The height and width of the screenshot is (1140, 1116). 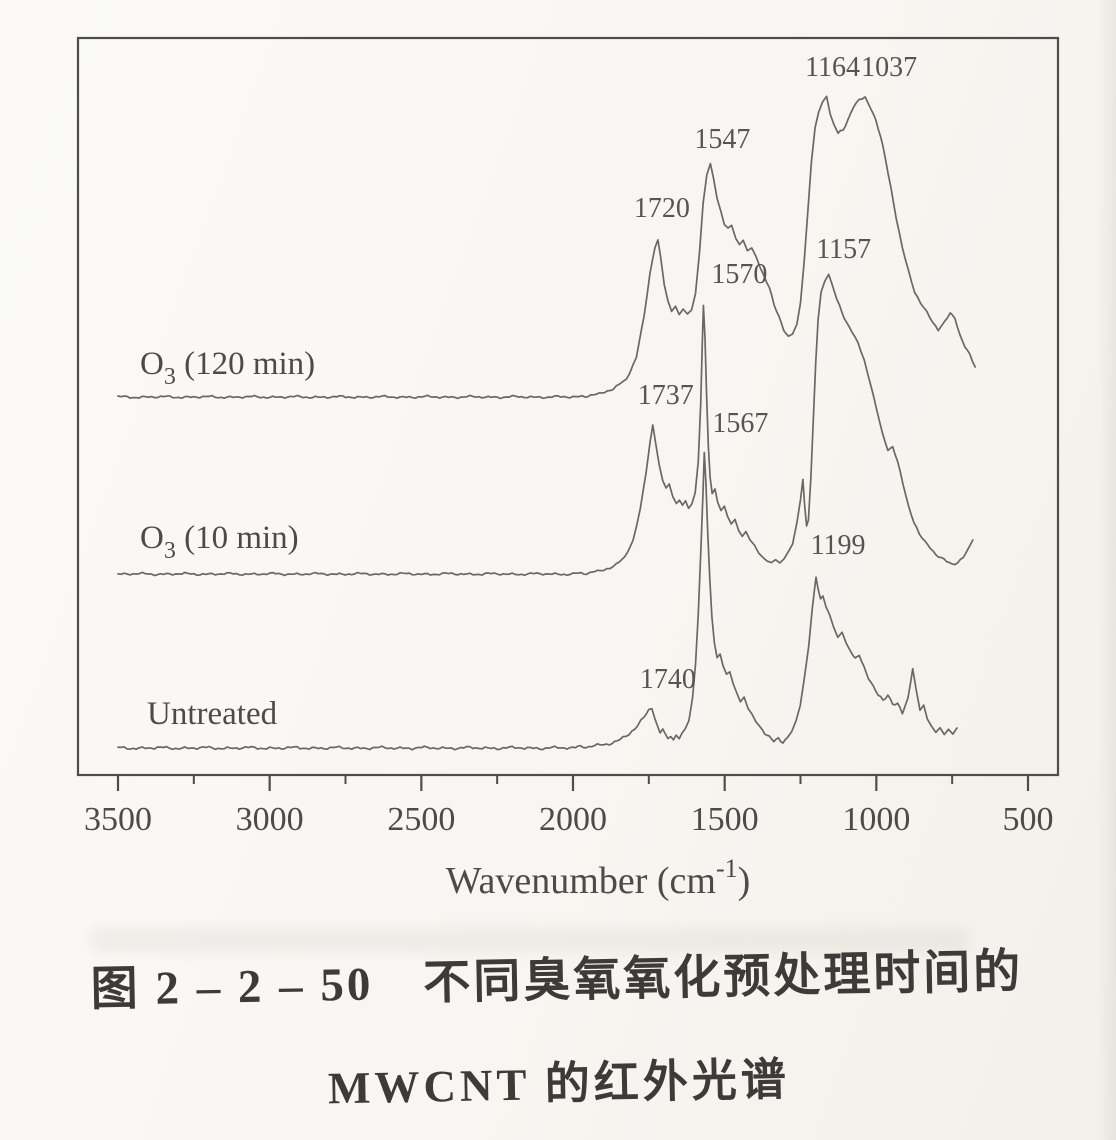 I want to click on x-tick-label: 3500, so click(x=118, y=819).